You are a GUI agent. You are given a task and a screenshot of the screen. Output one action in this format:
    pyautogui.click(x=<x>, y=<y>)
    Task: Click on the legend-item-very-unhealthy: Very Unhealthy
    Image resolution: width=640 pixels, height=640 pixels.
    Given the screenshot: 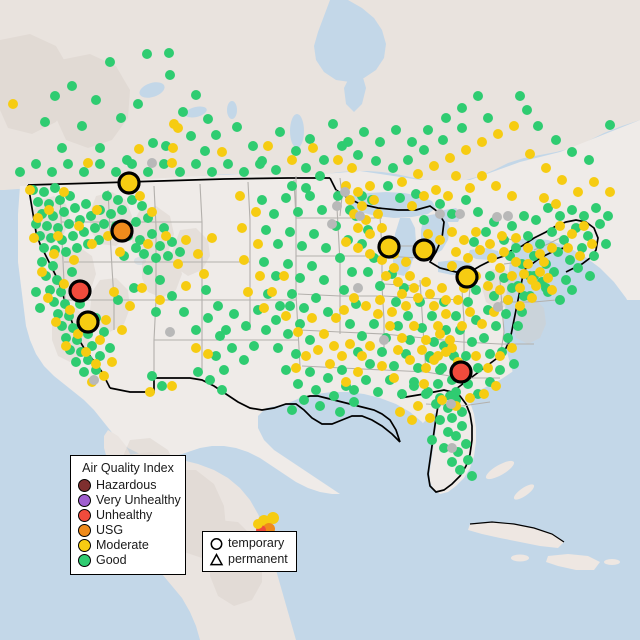 What is the action you would take?
    pyautogui.click(x=129, y=500)
    